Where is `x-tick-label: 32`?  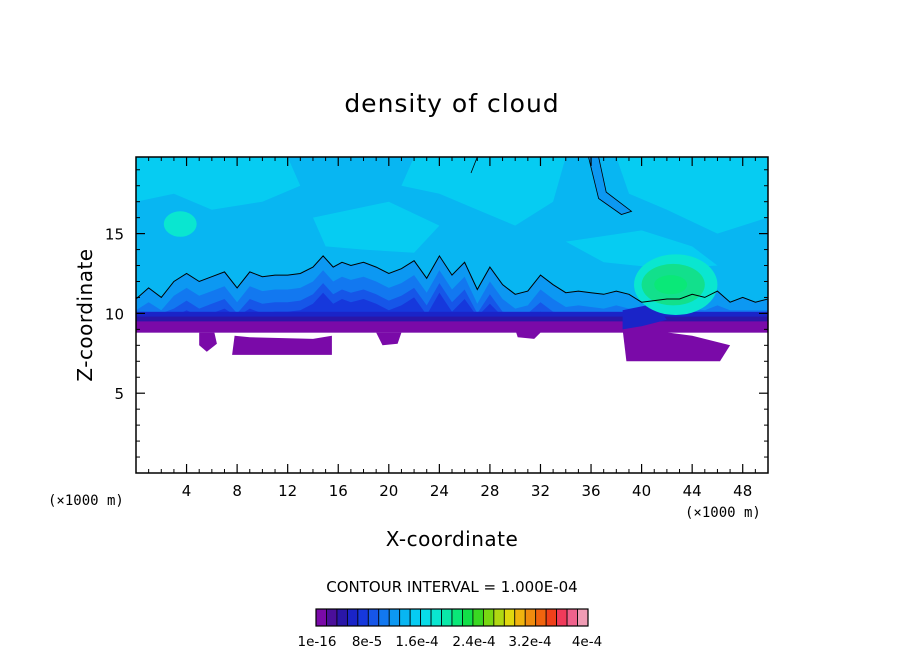
x-tick-label: 32 is located at coordinates (540, 491).